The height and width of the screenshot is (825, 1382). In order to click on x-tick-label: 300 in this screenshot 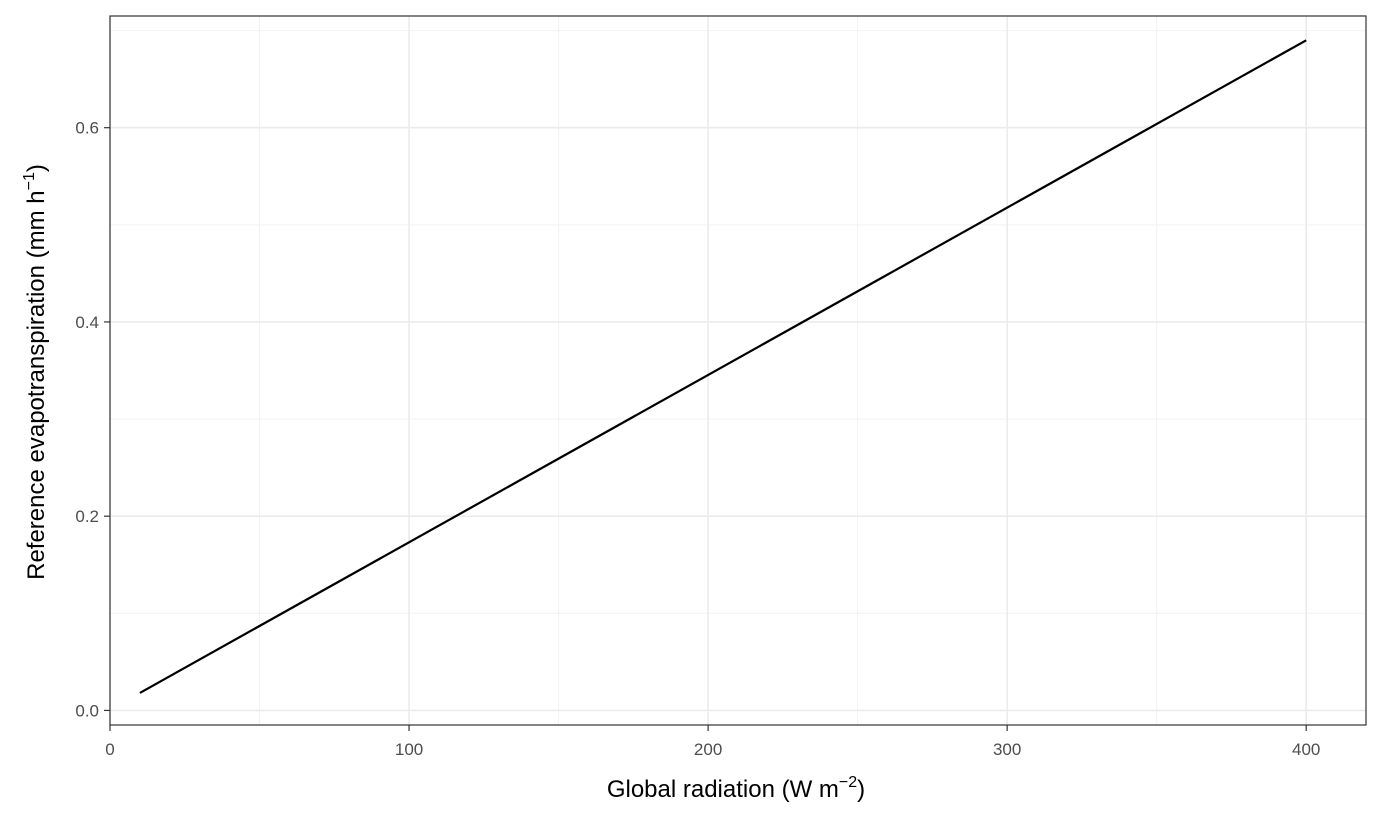, I will do `click(1007, 749)`.